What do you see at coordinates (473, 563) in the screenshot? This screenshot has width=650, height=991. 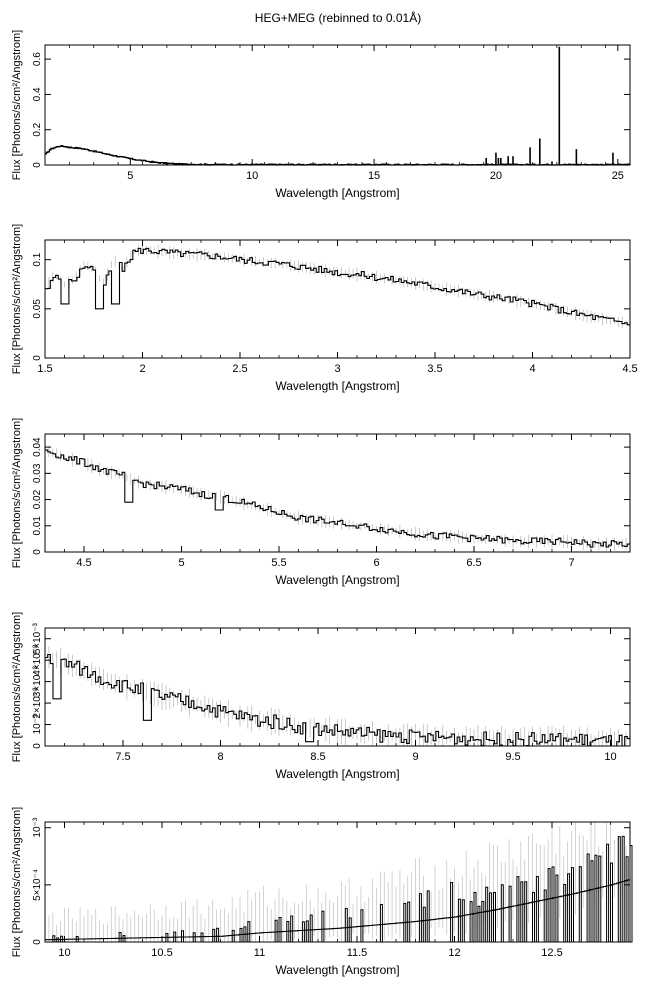 I see `x-tick-label: 6.5` at bounding box center [473, 563].